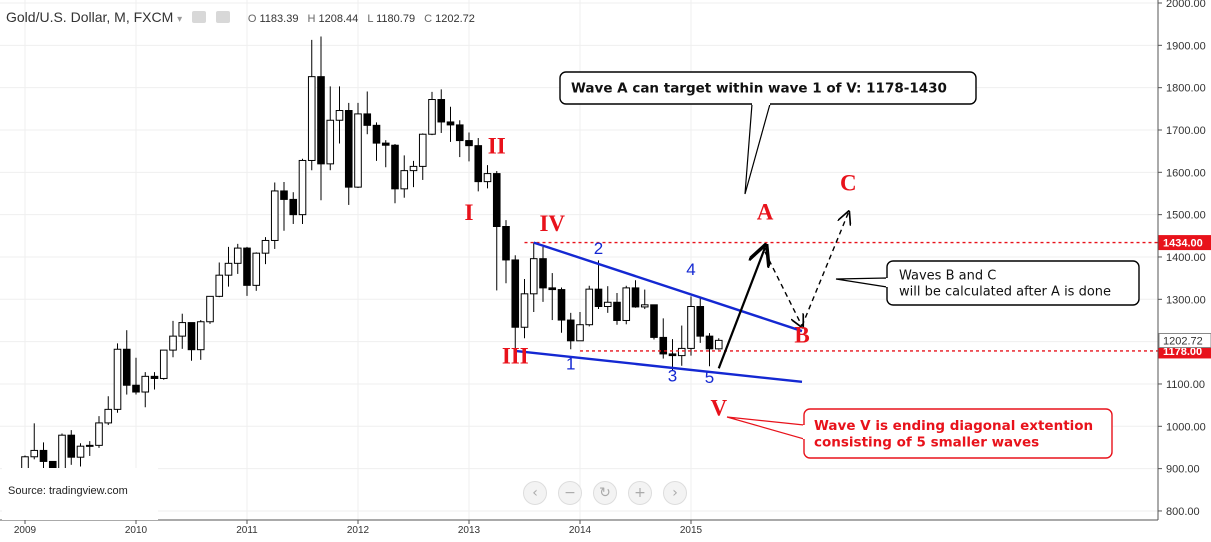 The image size is (1211, 542). I want to click on symbol-title: Gold/U.S. Dollar, M, FXCM, so click(90, 17).